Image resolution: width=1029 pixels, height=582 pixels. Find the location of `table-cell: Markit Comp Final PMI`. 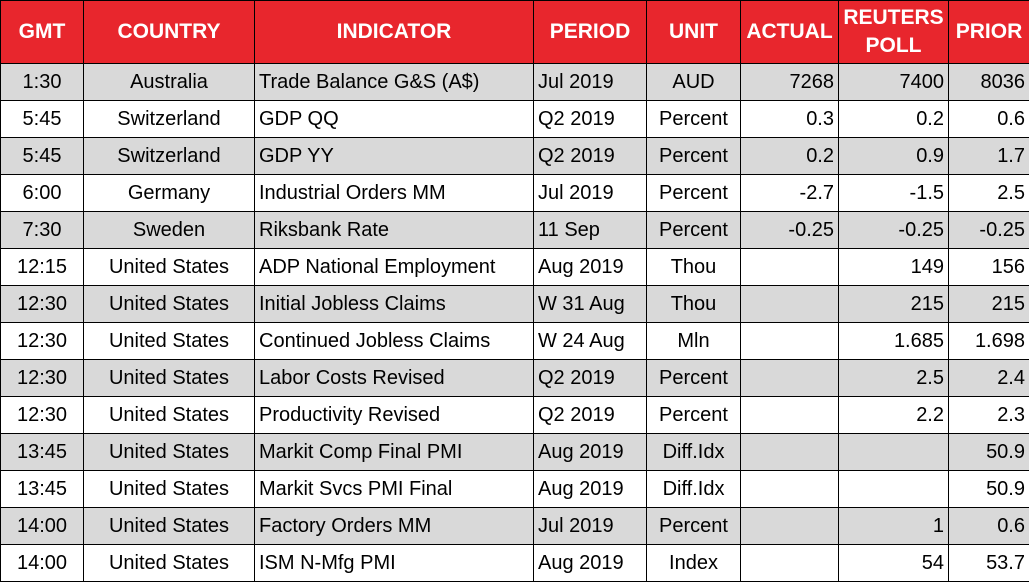

table-cell: Markit Comp Final PMI is located at coordinates (394, 452).